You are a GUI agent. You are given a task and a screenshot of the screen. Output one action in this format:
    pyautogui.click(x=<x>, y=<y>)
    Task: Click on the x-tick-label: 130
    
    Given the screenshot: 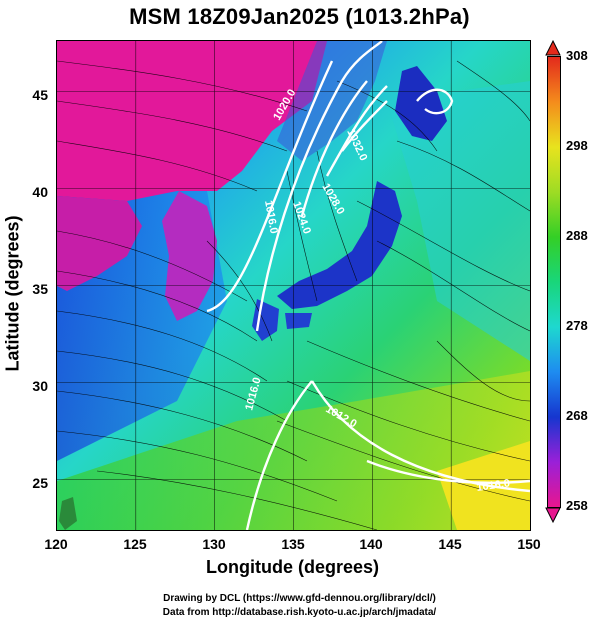 What is the action you would take?
    pyautogui.click(x=214, y=544)
    